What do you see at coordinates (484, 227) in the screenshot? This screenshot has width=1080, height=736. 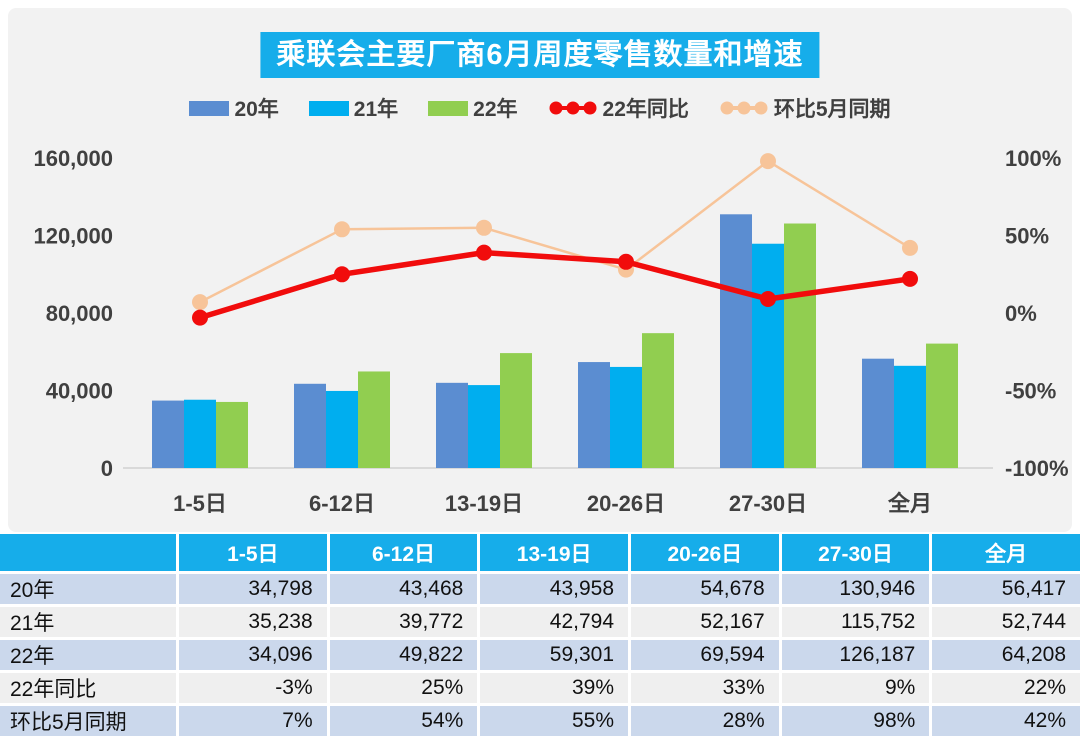 I see `marker-环比5月同期-13-19日` at bounding box center [484, 227].